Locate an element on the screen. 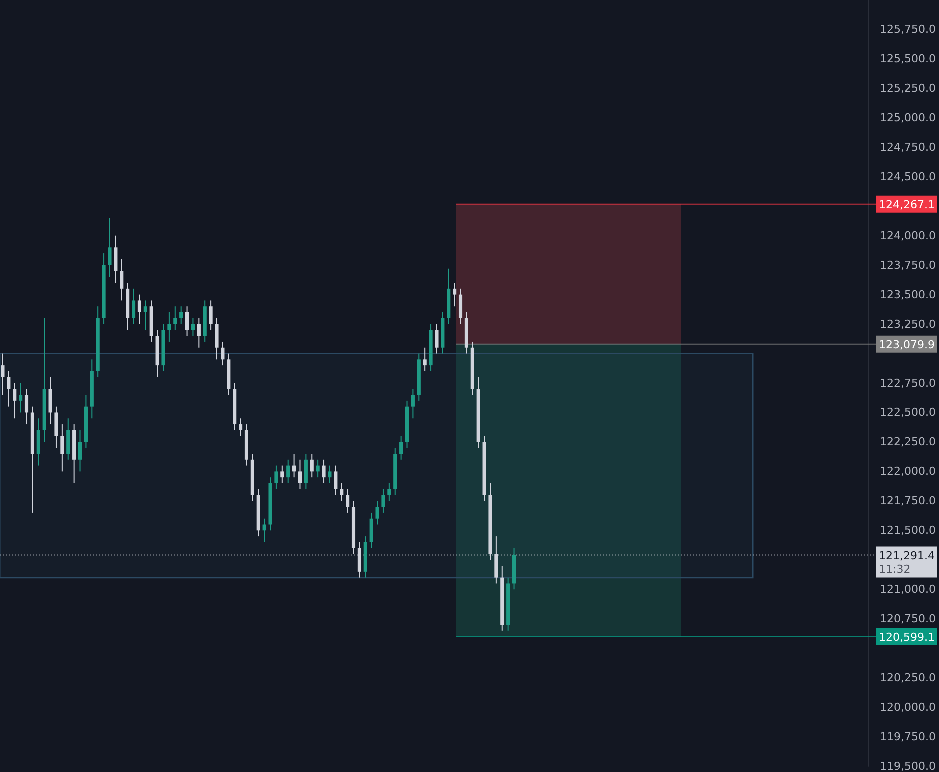 The image size is (939, 772). y-tick-label: 123,750.0 is located at coordinates (908, 265).